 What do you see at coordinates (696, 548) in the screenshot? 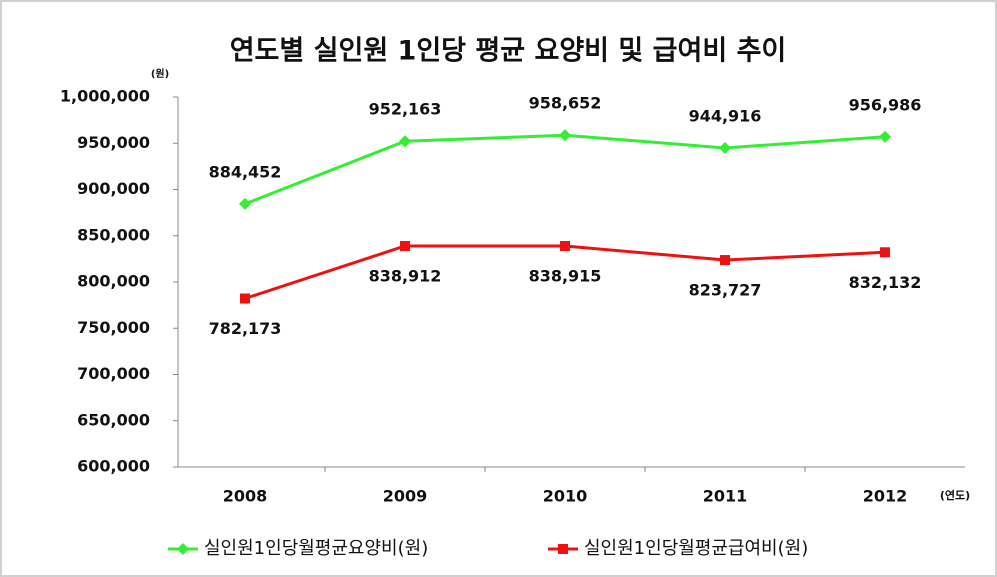
I see `legend-label: 실인원1인당월평균급여비(원)` at bounding box center [696, 548].